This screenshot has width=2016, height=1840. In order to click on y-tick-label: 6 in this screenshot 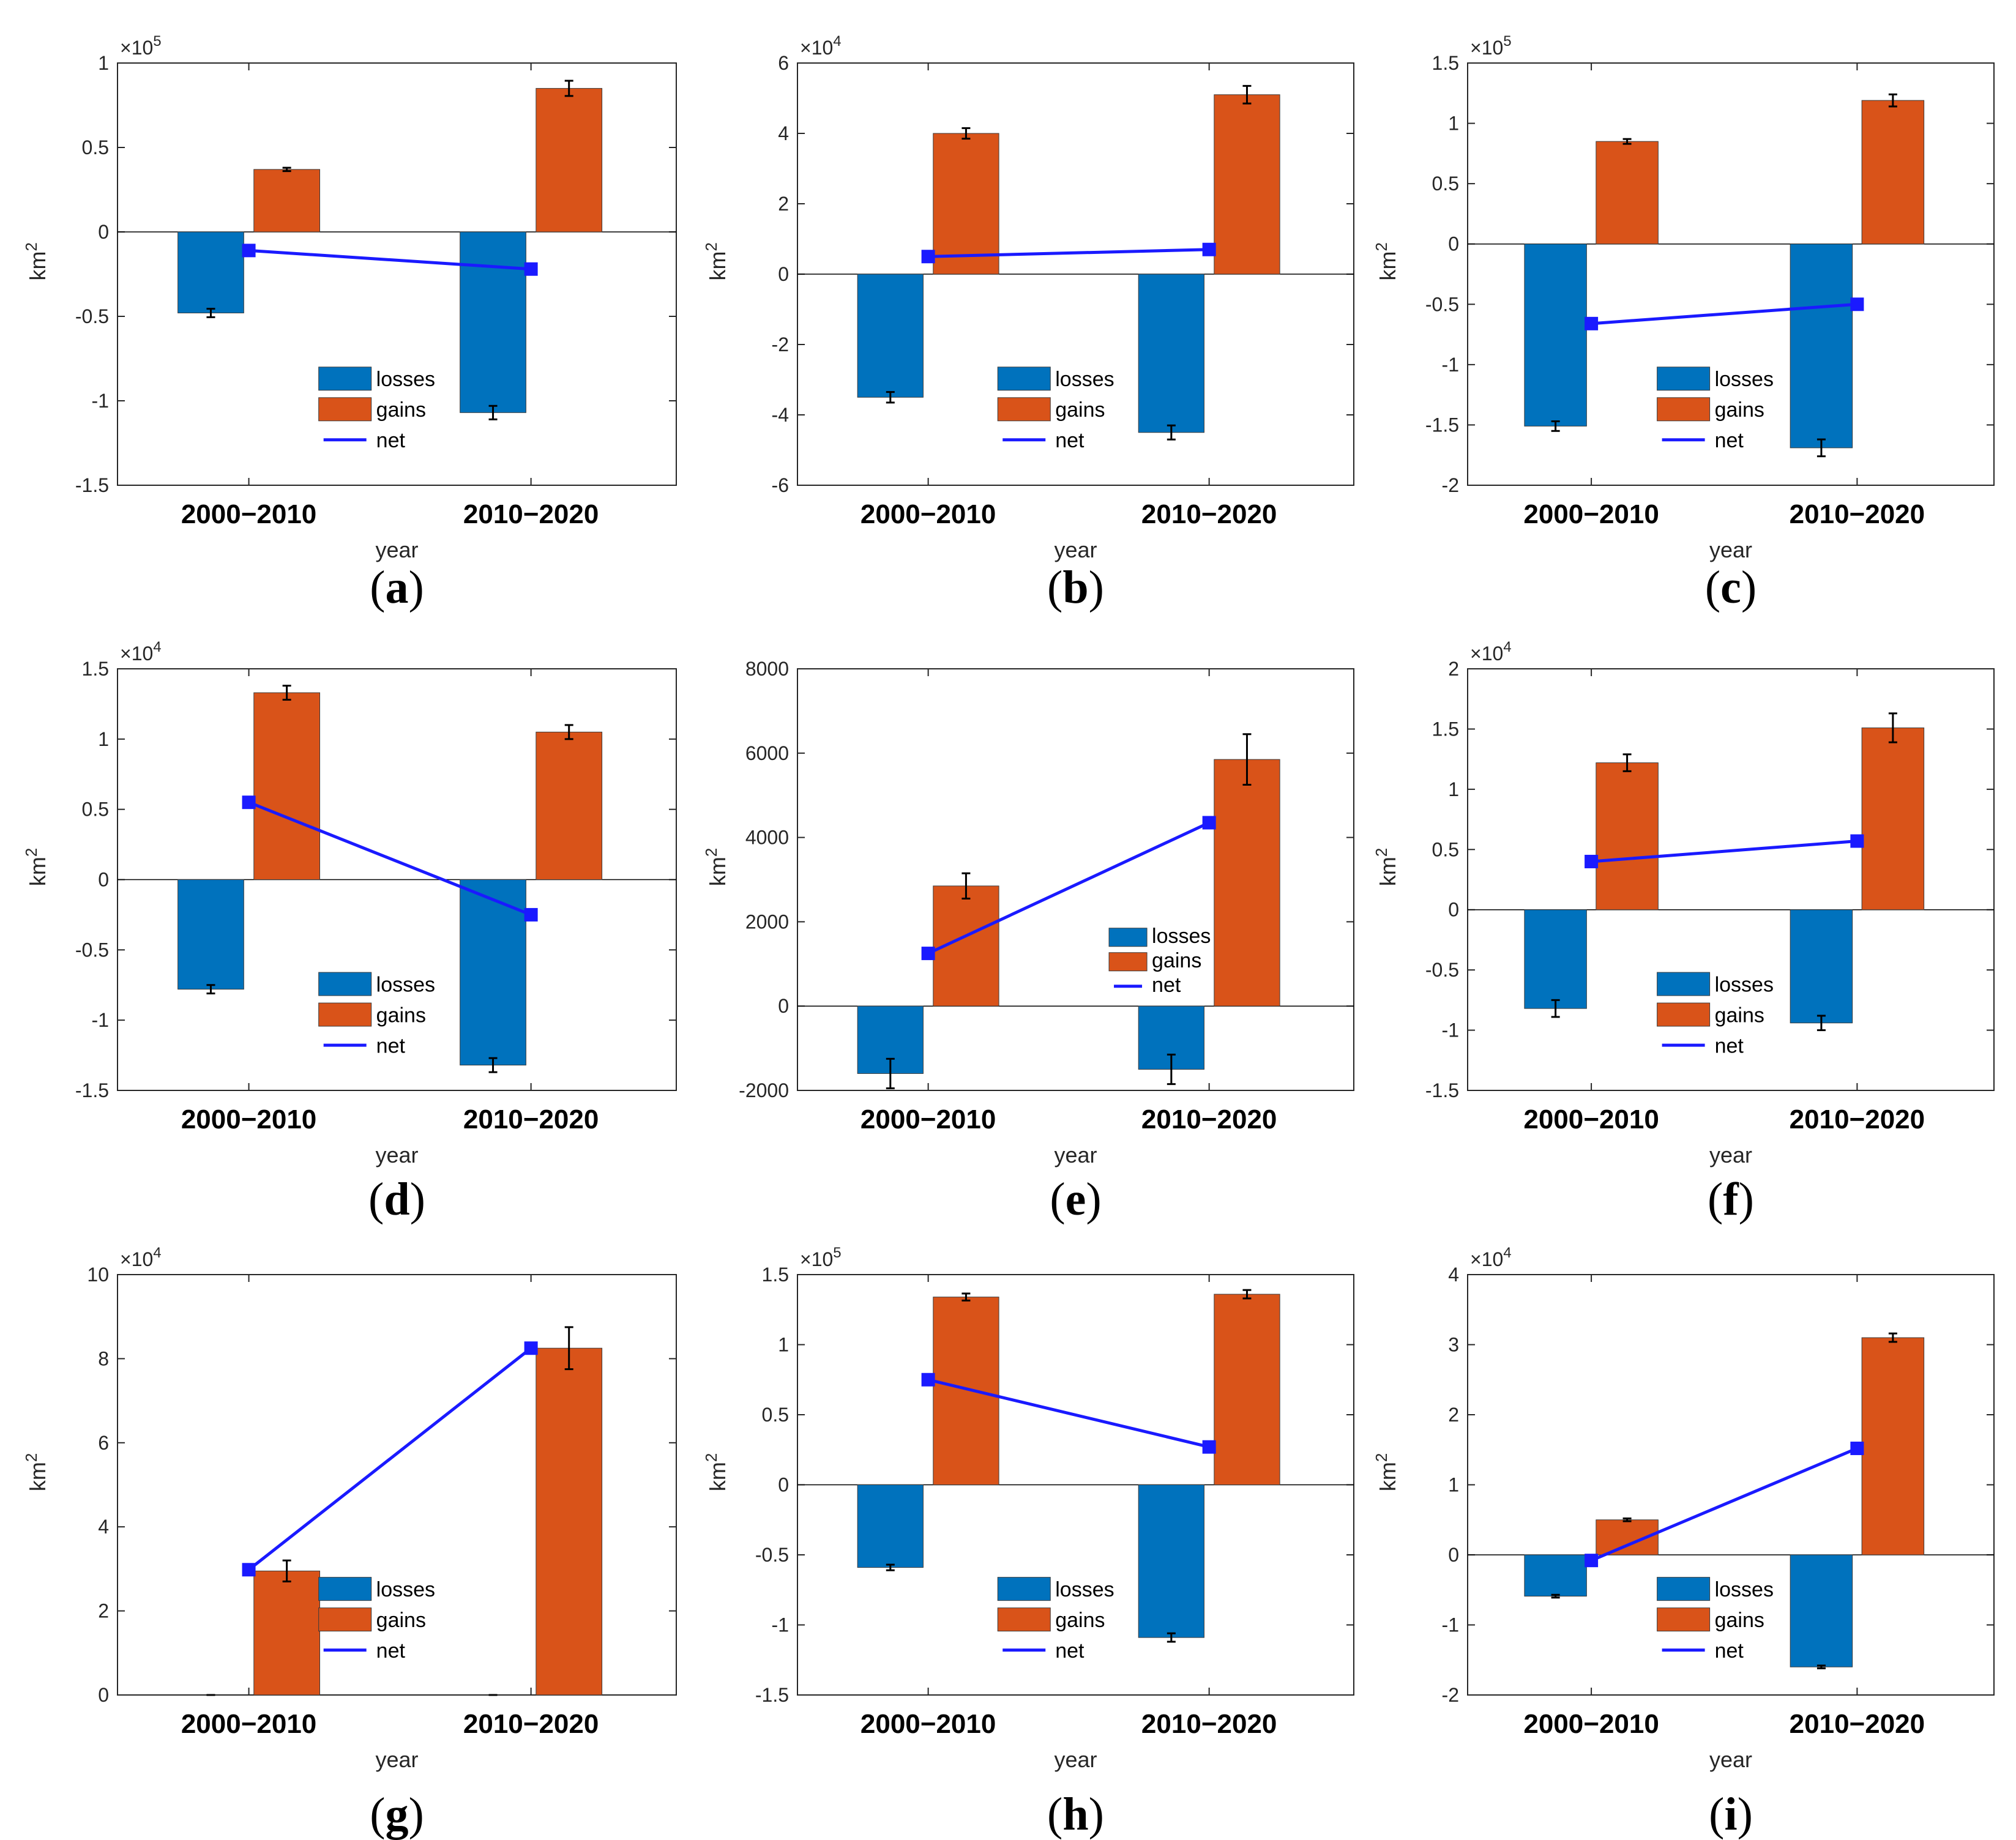, I will do `click(103, 1443)`.